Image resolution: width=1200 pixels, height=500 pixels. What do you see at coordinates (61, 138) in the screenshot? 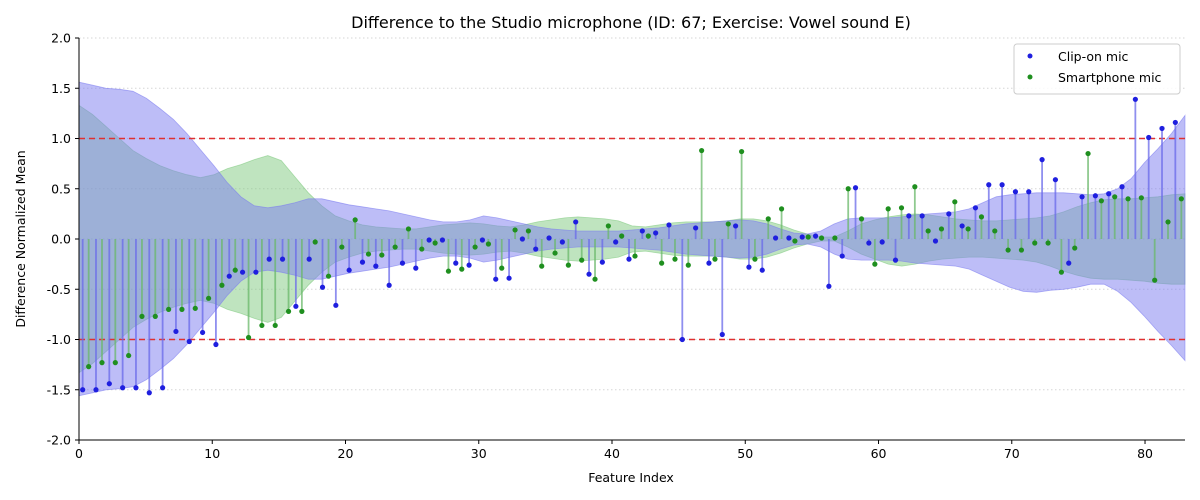
I see `y-tick-label-6: 1.0` at bounding box center [61, 138].